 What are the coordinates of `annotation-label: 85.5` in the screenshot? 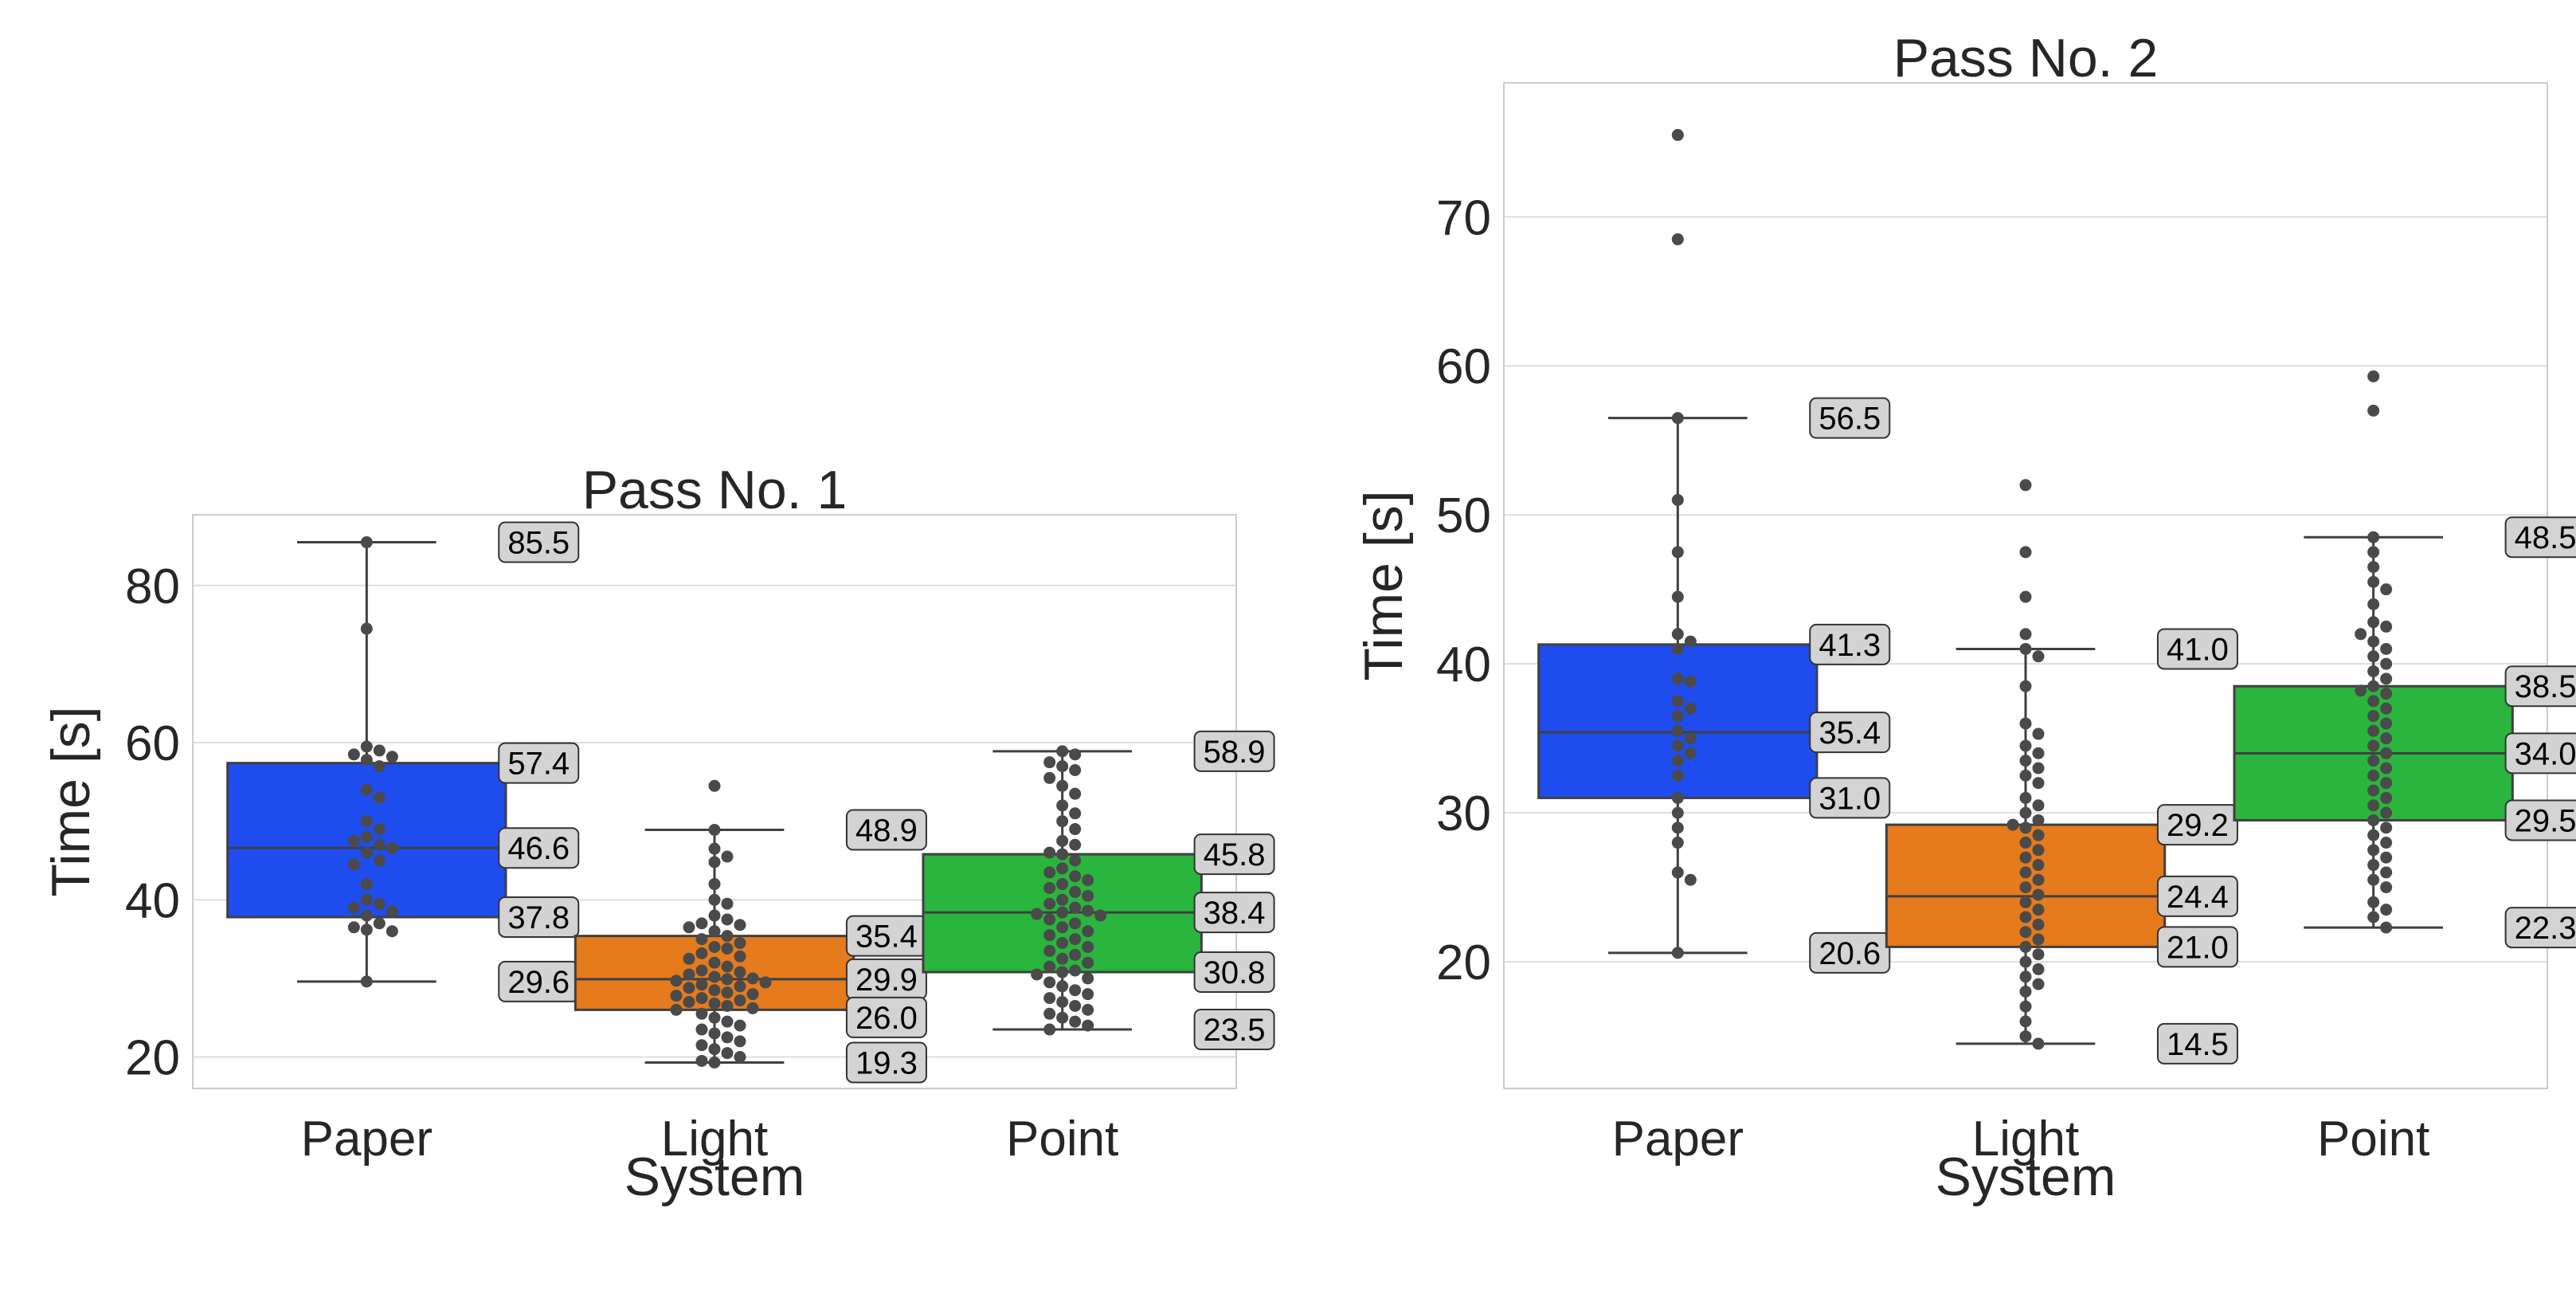 It's located at (538, 543).